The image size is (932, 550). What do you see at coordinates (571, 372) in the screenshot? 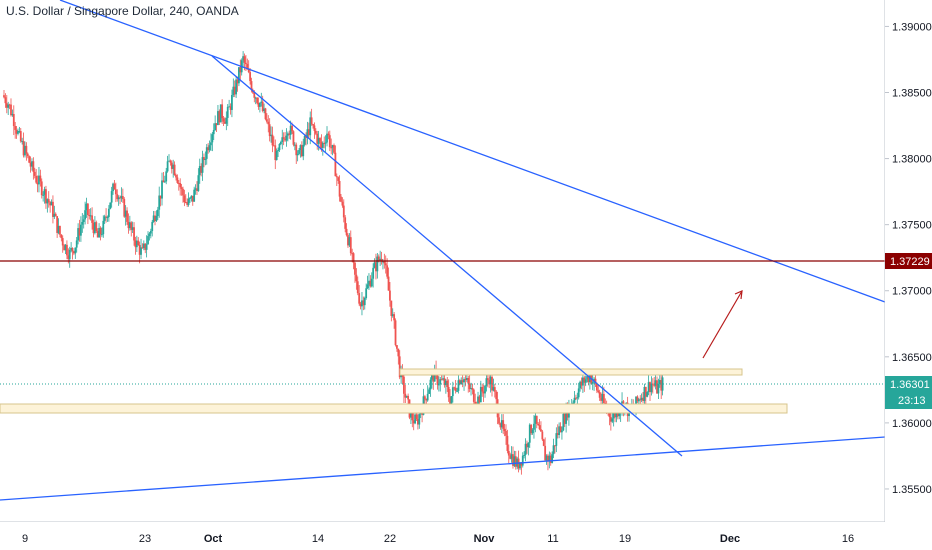
I see `resistance-zone` at bounding box center [571, 372].